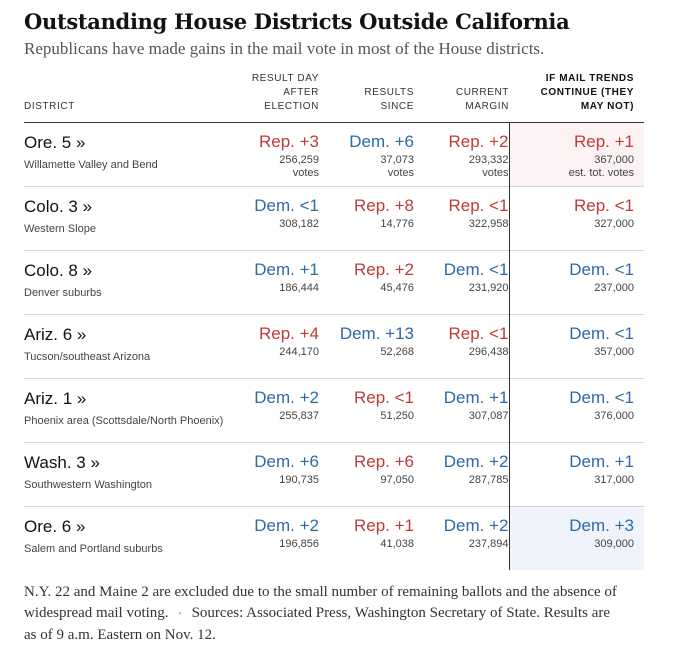  Describe the element at coordinates (488, 288) in the screenshot. I see `vote-count: 231,920` at that location.